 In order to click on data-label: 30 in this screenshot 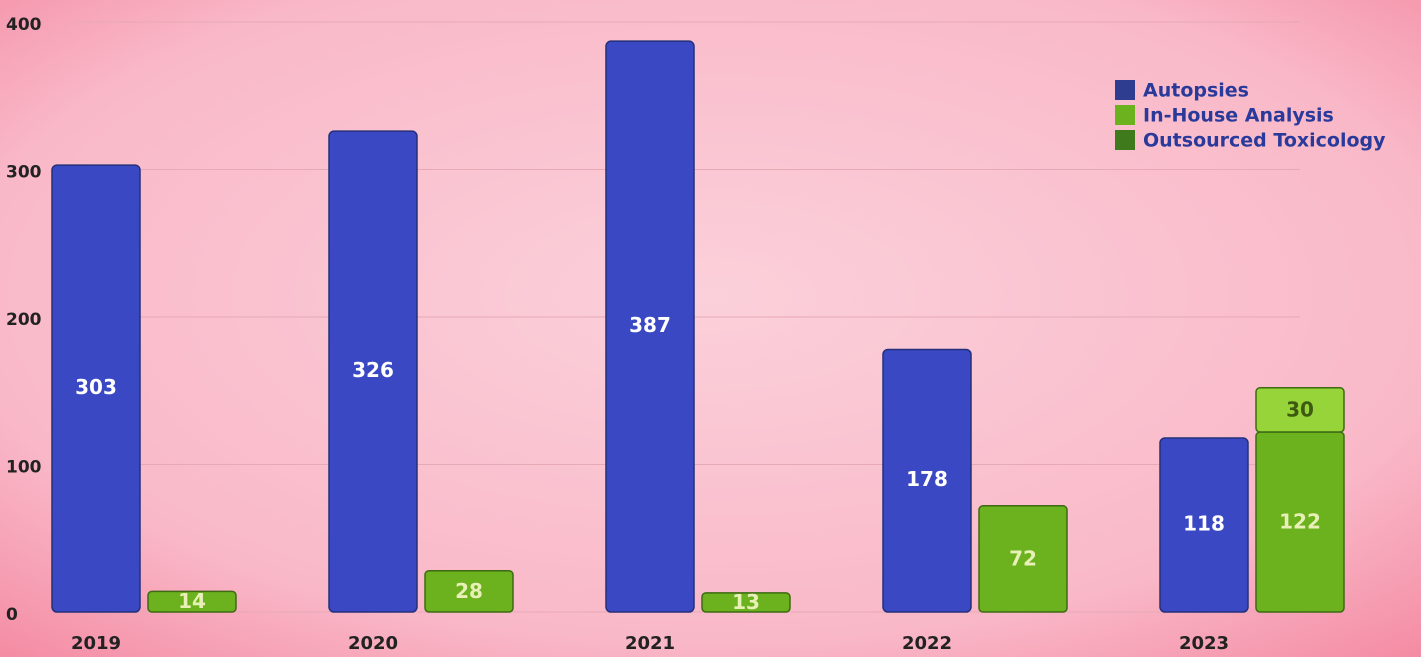, I will do `click(1300, 409)`.